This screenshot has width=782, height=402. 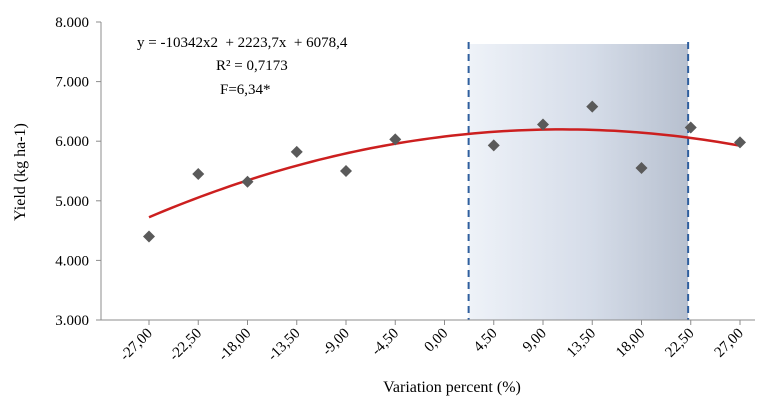 What do you see at coordinates (486, 341) in the screenshot?
I see `x-tick-label: 4,50` at bounding box center [486, 341].